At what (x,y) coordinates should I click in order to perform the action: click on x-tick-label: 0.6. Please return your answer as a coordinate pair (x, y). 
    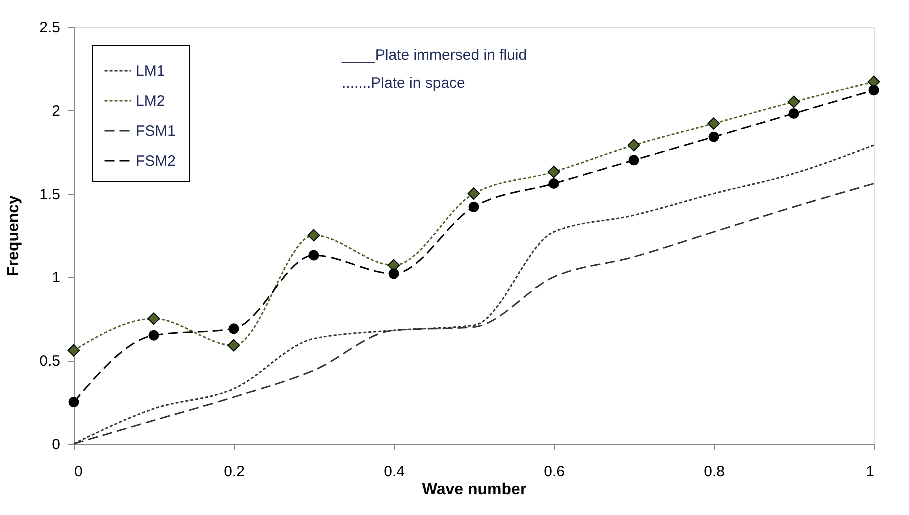
    Looking at the image, I should click on (554, 472).